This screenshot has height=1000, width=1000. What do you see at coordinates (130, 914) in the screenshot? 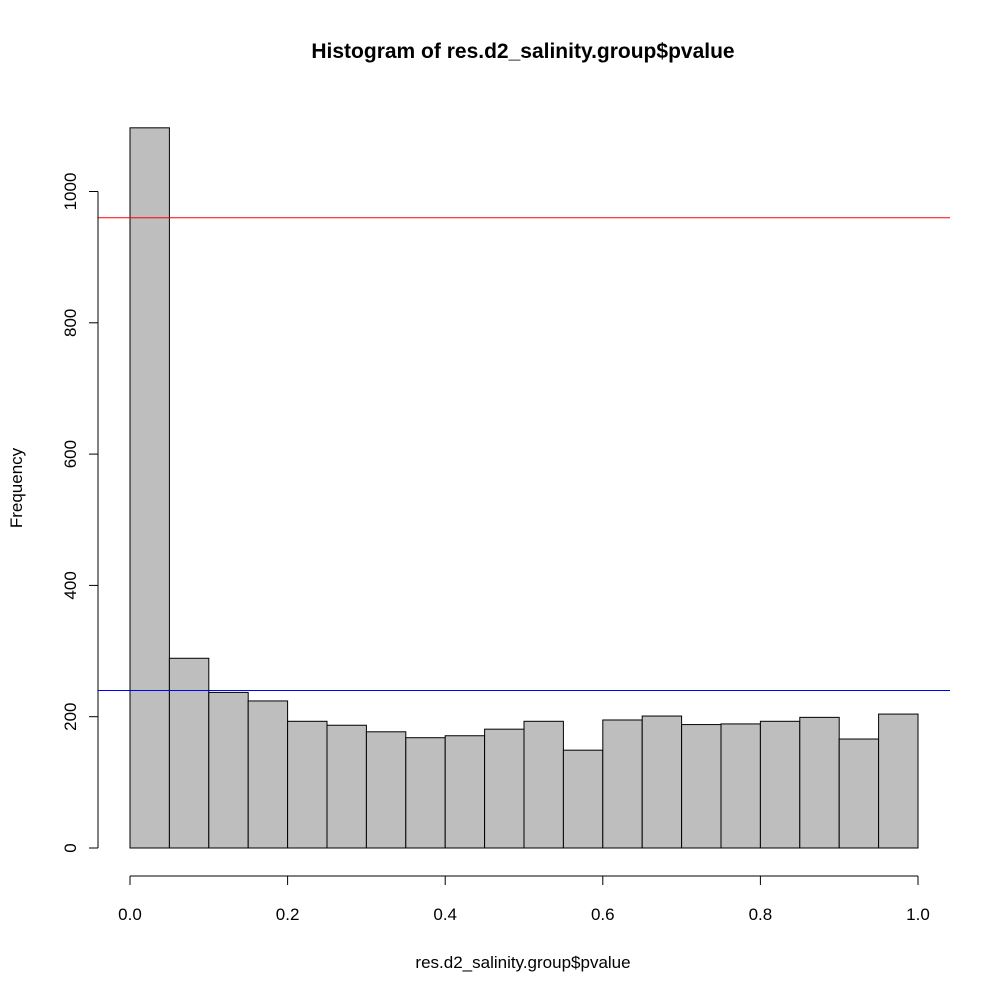
I see `x-tick-label: 0.0` at bounding box center [130, 914].